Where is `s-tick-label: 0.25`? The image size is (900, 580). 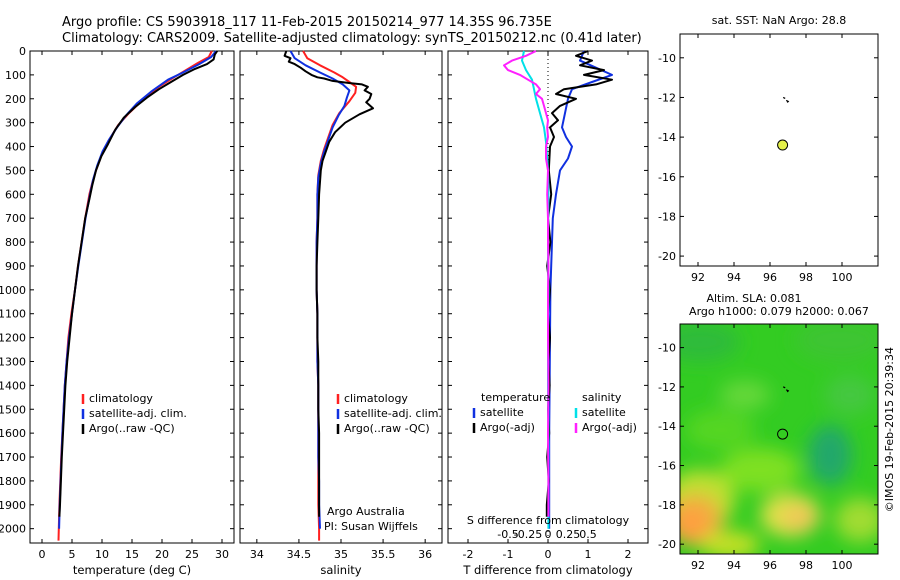
s-tick-label: 0.25 is located at coordinates (568, 534).